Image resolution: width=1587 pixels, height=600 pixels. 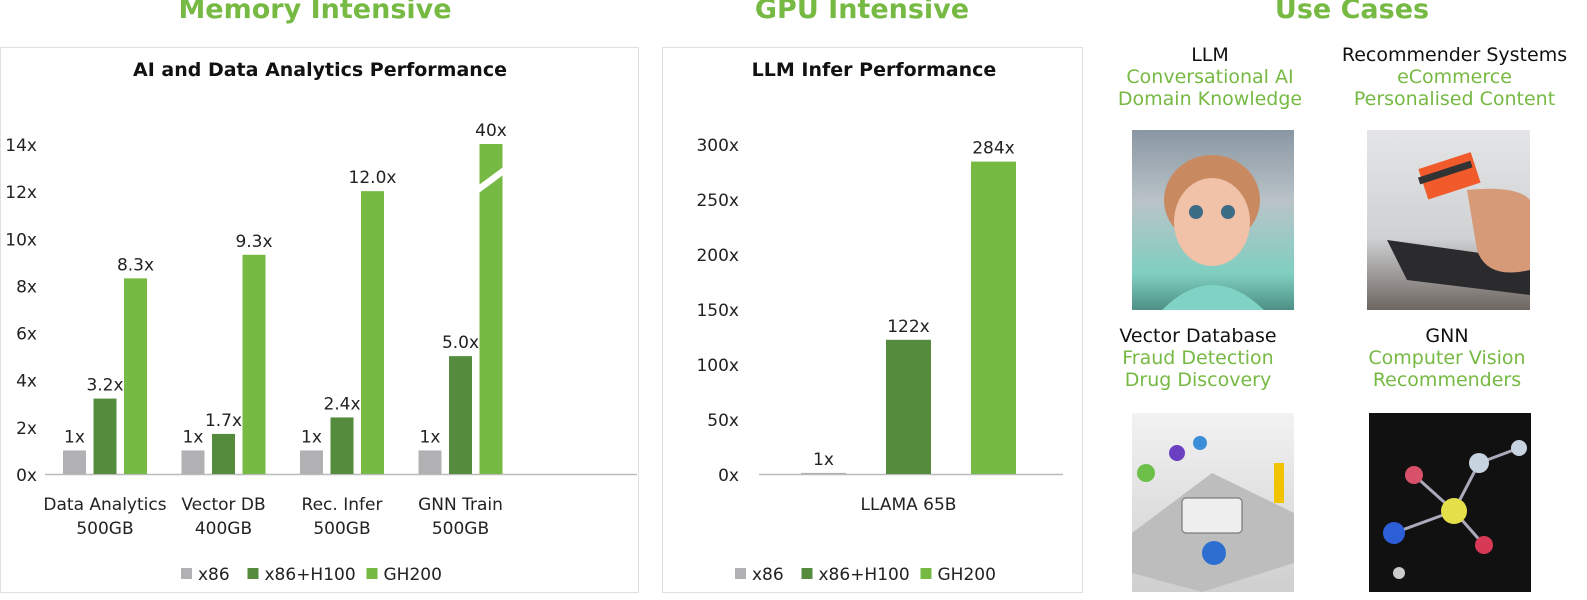 I want to click on use-case-line: eCommerce, so click(x=1454, y=77).